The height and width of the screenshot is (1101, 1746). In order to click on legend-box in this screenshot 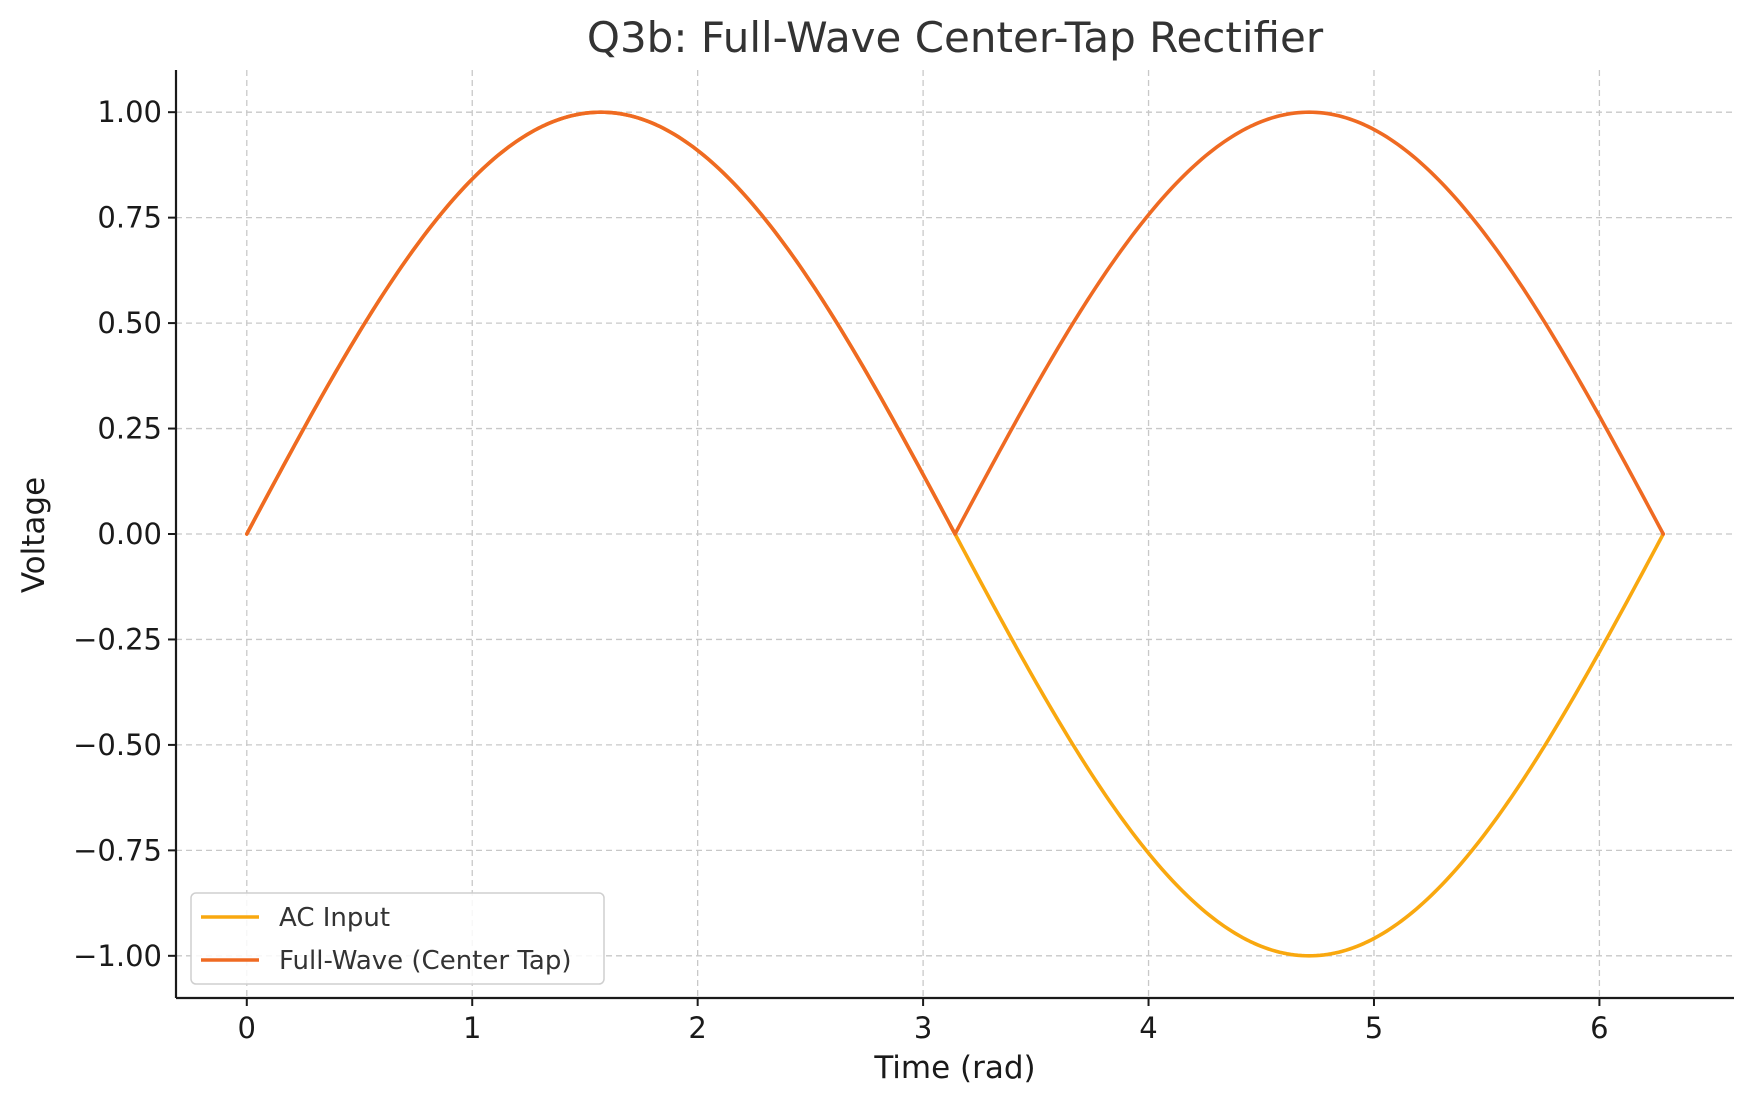, I will do `click(397, 938)`.